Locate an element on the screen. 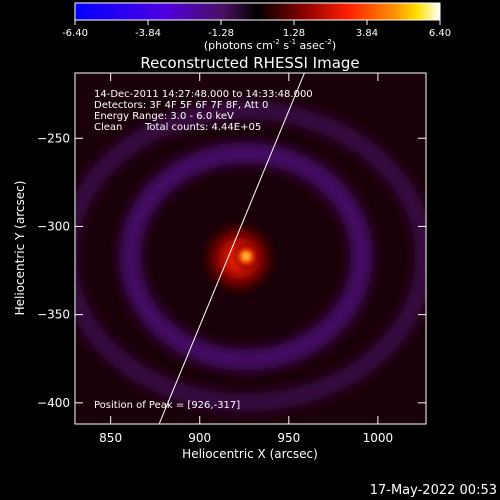  y-tick-label: −250 is located at coordinates (53, 138).